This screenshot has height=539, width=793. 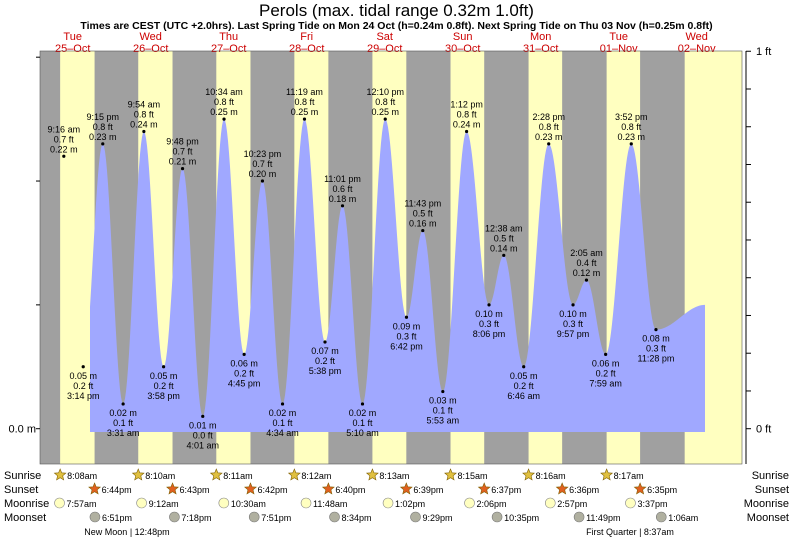 I want to click on low-tide-m: 0.05 m, so click(x=83, y=376).